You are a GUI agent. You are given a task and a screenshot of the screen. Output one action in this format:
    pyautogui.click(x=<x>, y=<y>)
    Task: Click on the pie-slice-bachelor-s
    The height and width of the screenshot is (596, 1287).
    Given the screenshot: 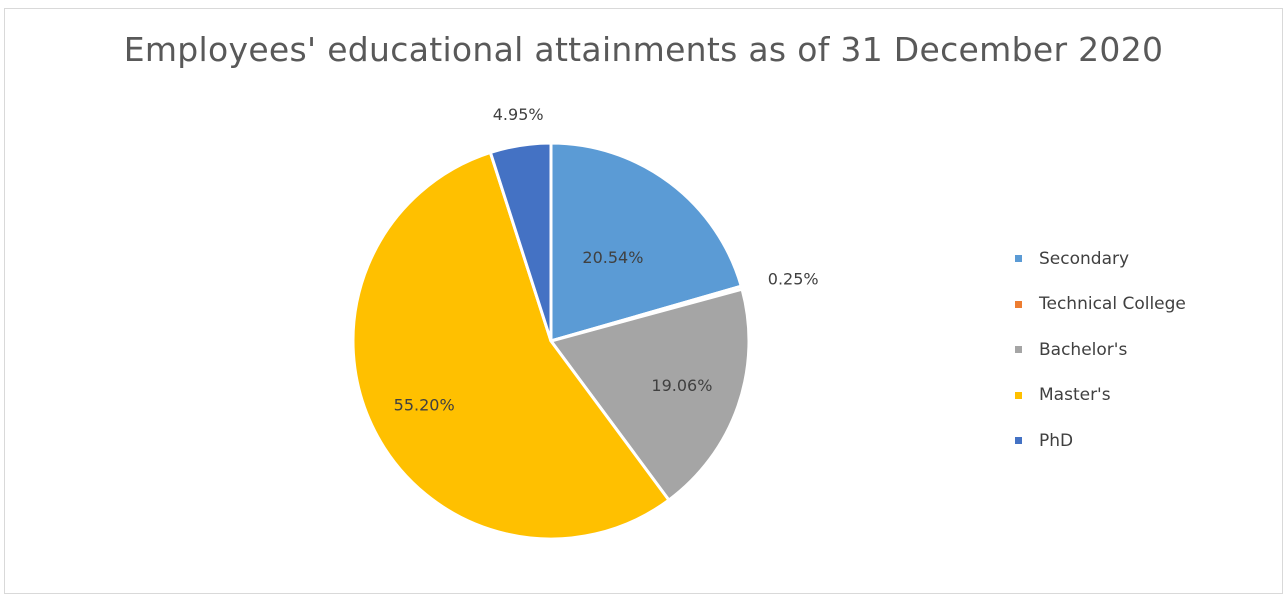 What is the action you would take?
    pyautogui.click(x=650, y=394)
    